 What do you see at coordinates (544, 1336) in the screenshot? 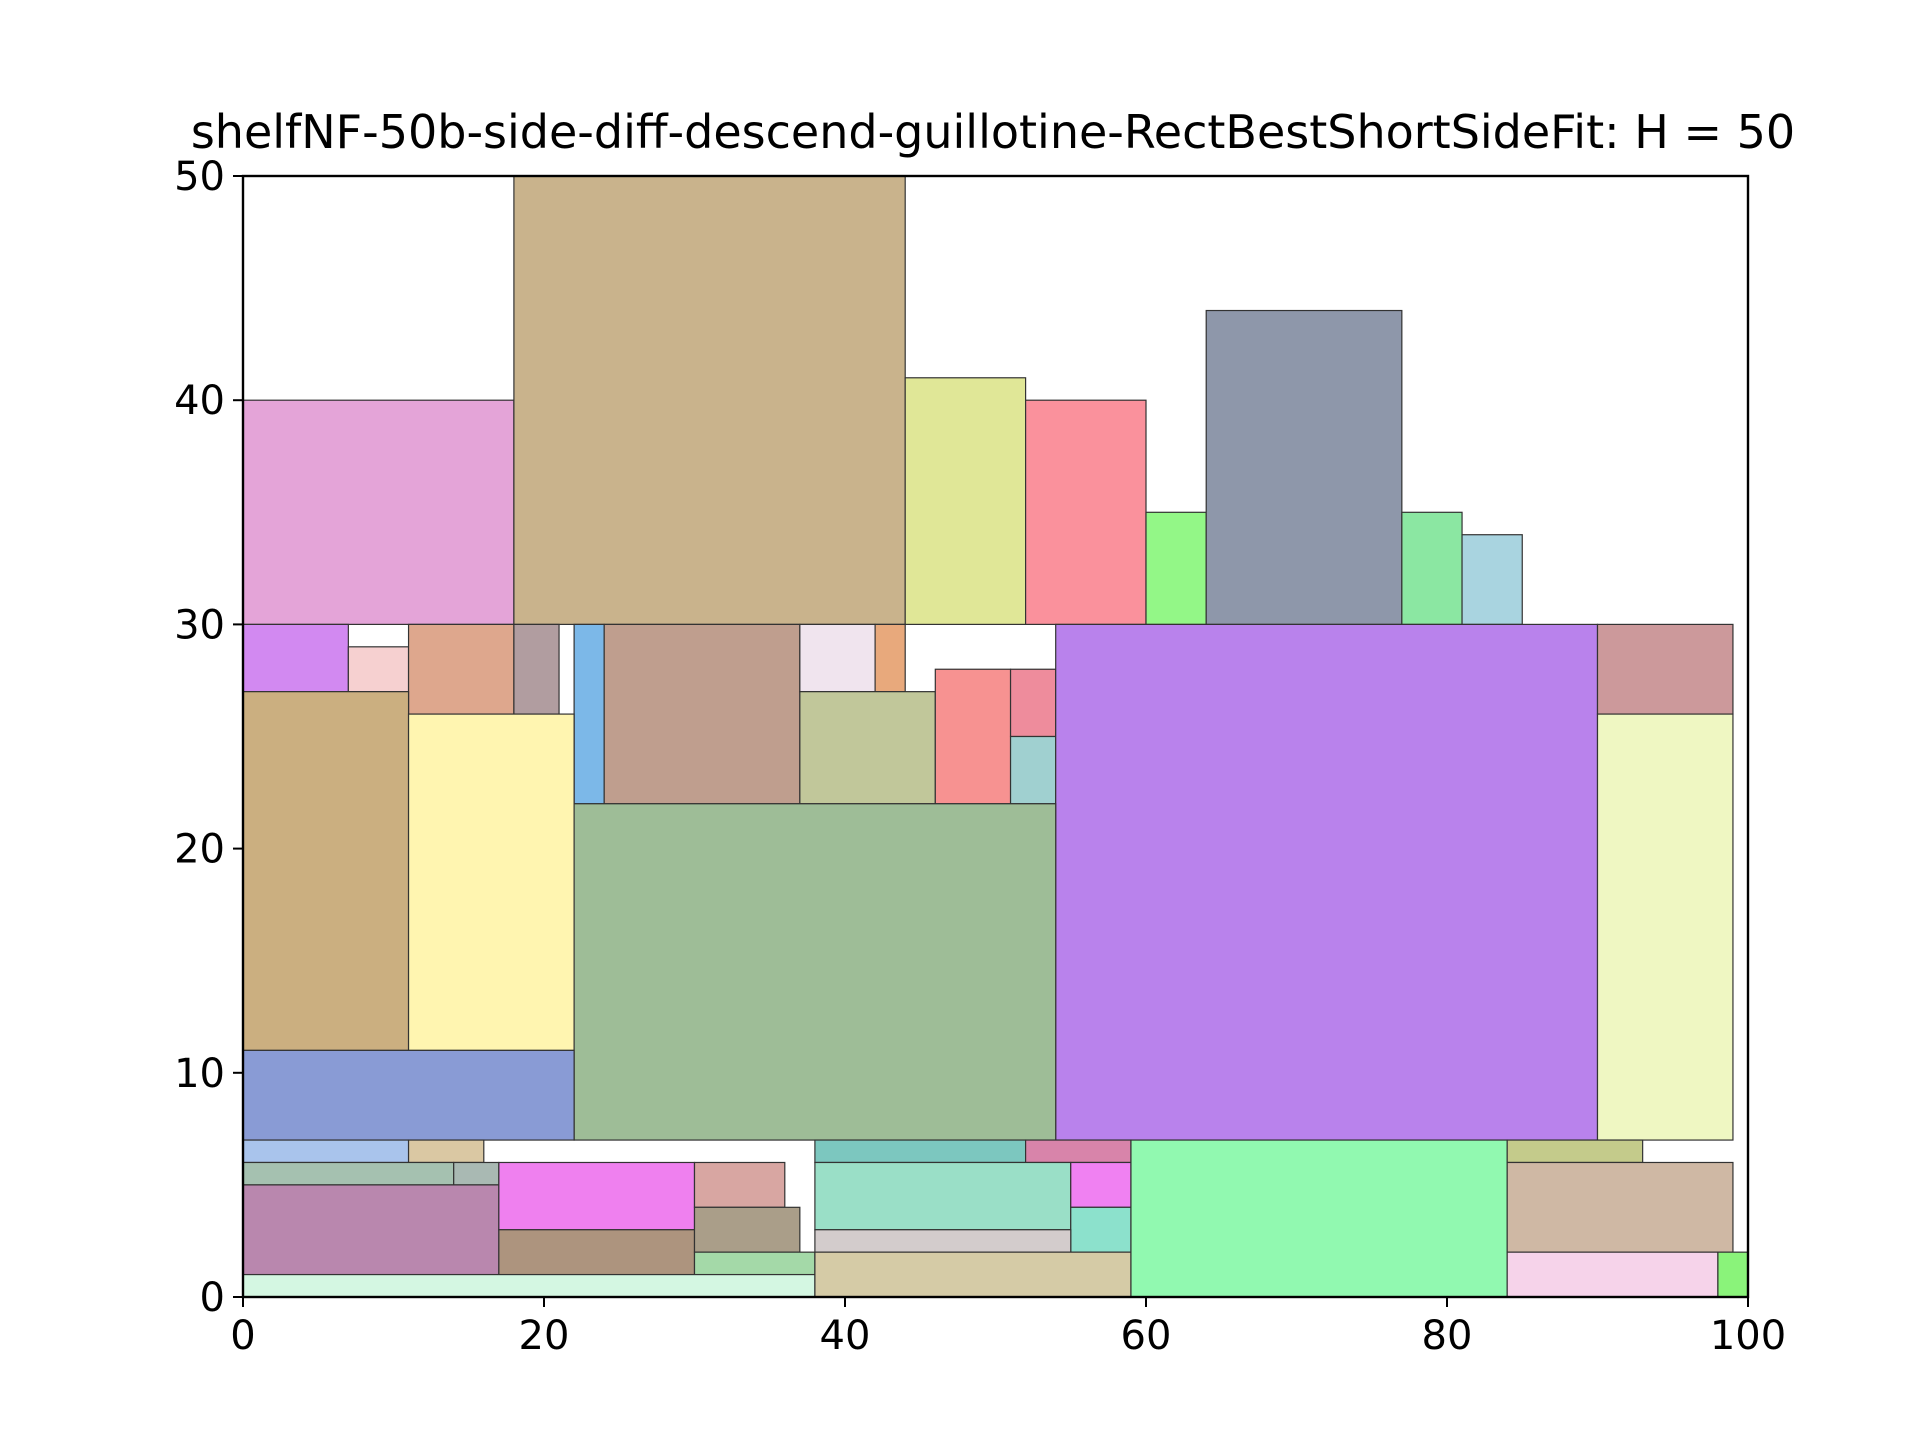
I see `x-tick-label: 20` at bounding box center [544, 1336].